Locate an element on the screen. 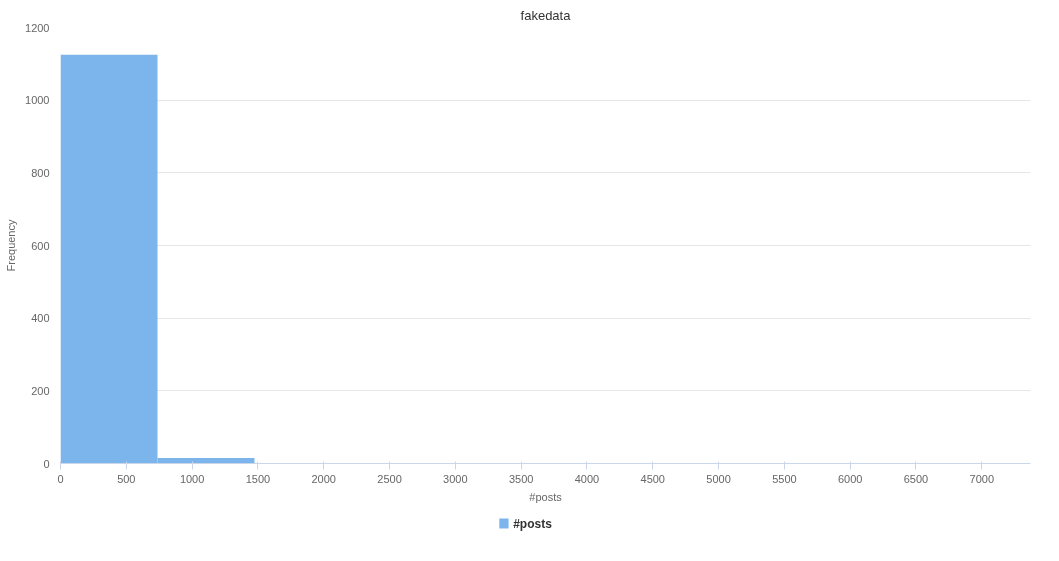 The width and height of the screenshot is (1059, 561). x-tick-label: 1500 is located at coordinates (258, 478).